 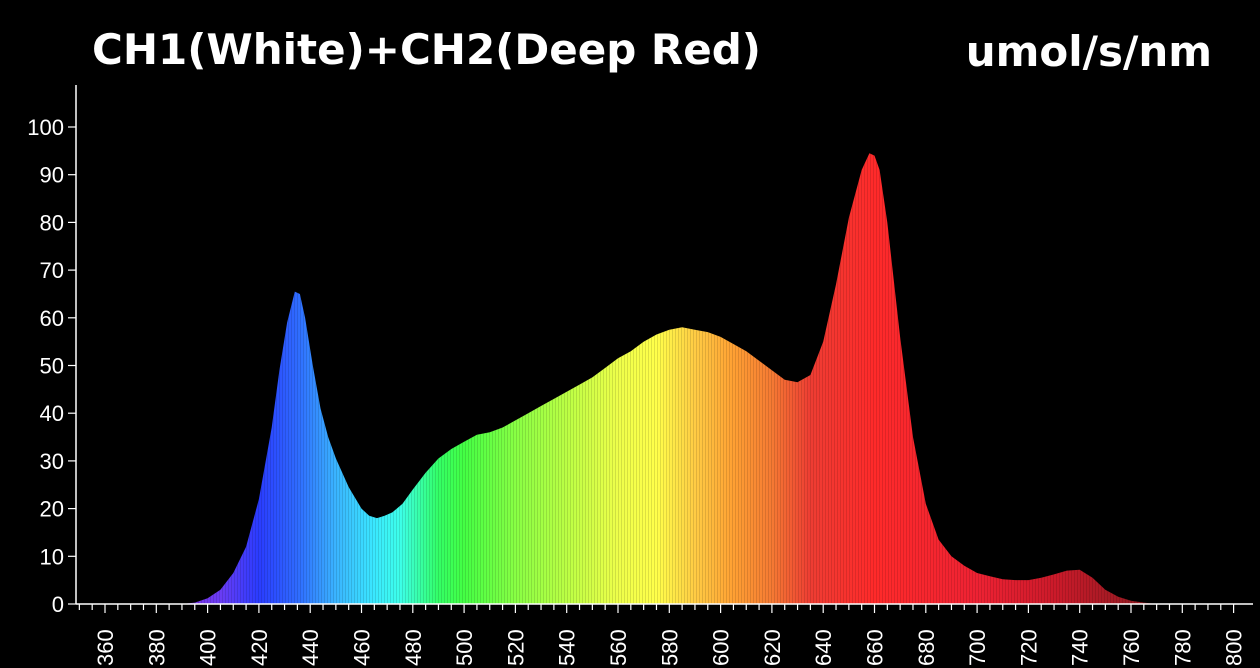 I want to click on x-tick-label: 460, so click(x=362, y=647).